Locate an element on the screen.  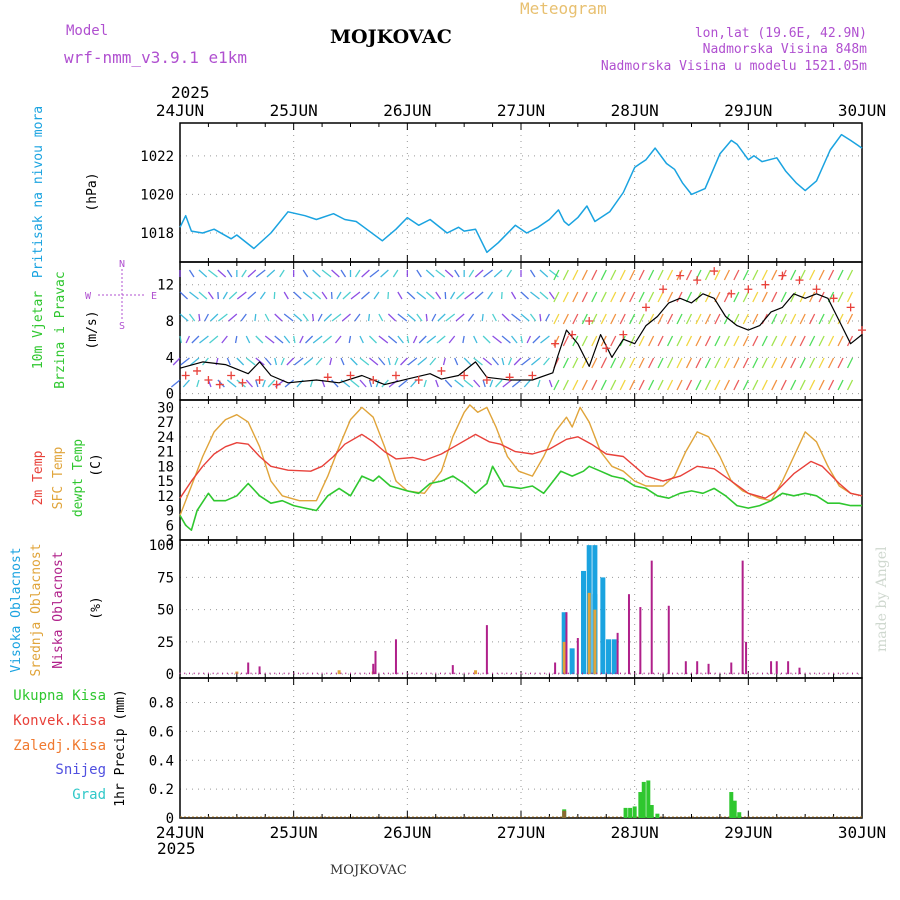
precip-frame is located at coordinates (521, 748).